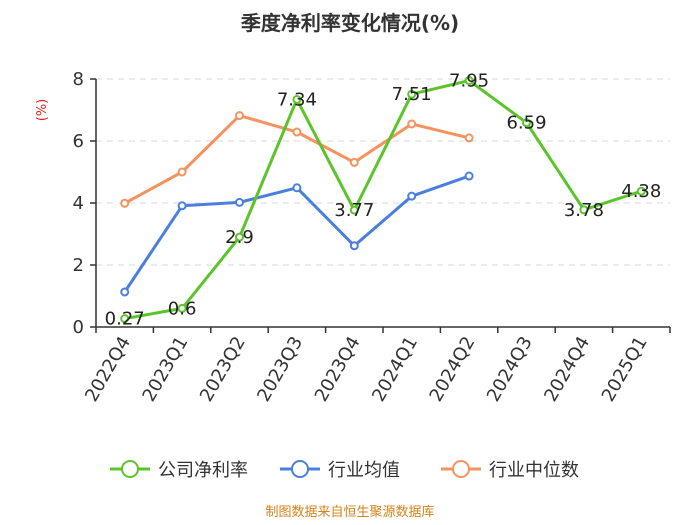 This screenshot has width=700, height=525. What do you see at coordinates (78, 79) in the screenshot?
I see `y-tick-label: 8` at bounding box center [78, 79].